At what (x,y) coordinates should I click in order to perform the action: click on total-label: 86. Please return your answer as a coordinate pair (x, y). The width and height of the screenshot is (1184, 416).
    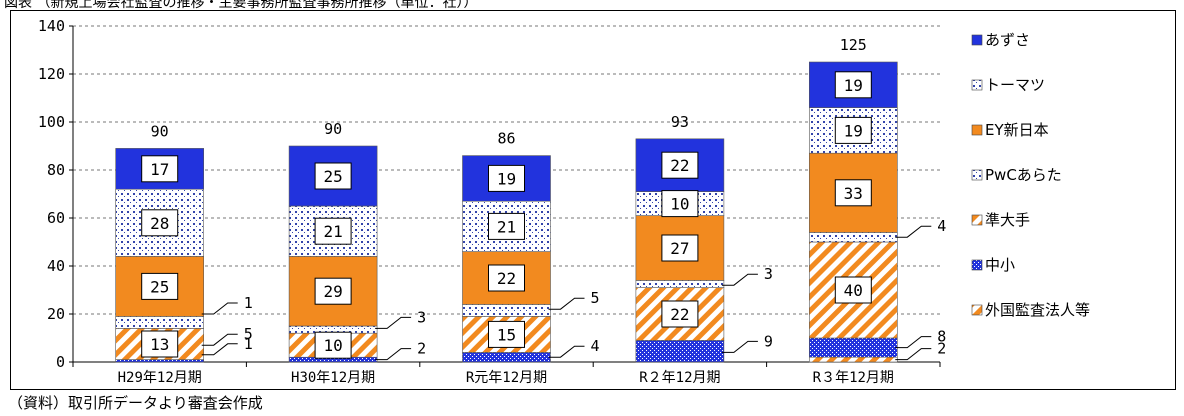
    Looking at the image, I should click on (506, 139).